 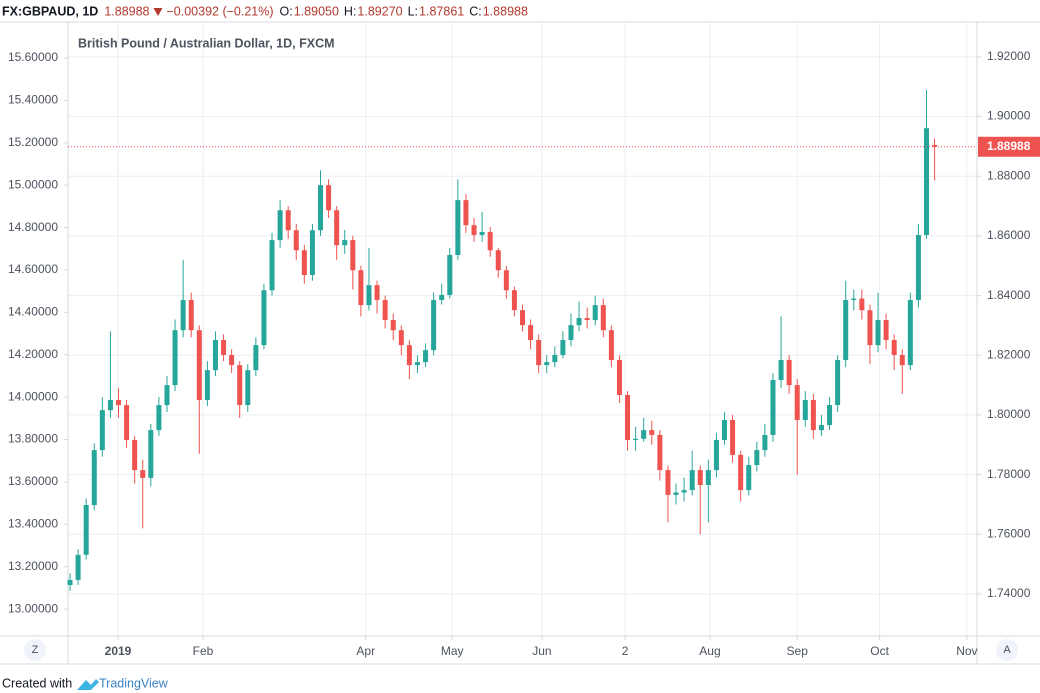 What do you see at coordinates (1009, 533) in the screenshot?
I see `y-tick-label: 1.76000` at bounding box center [1009, 533].